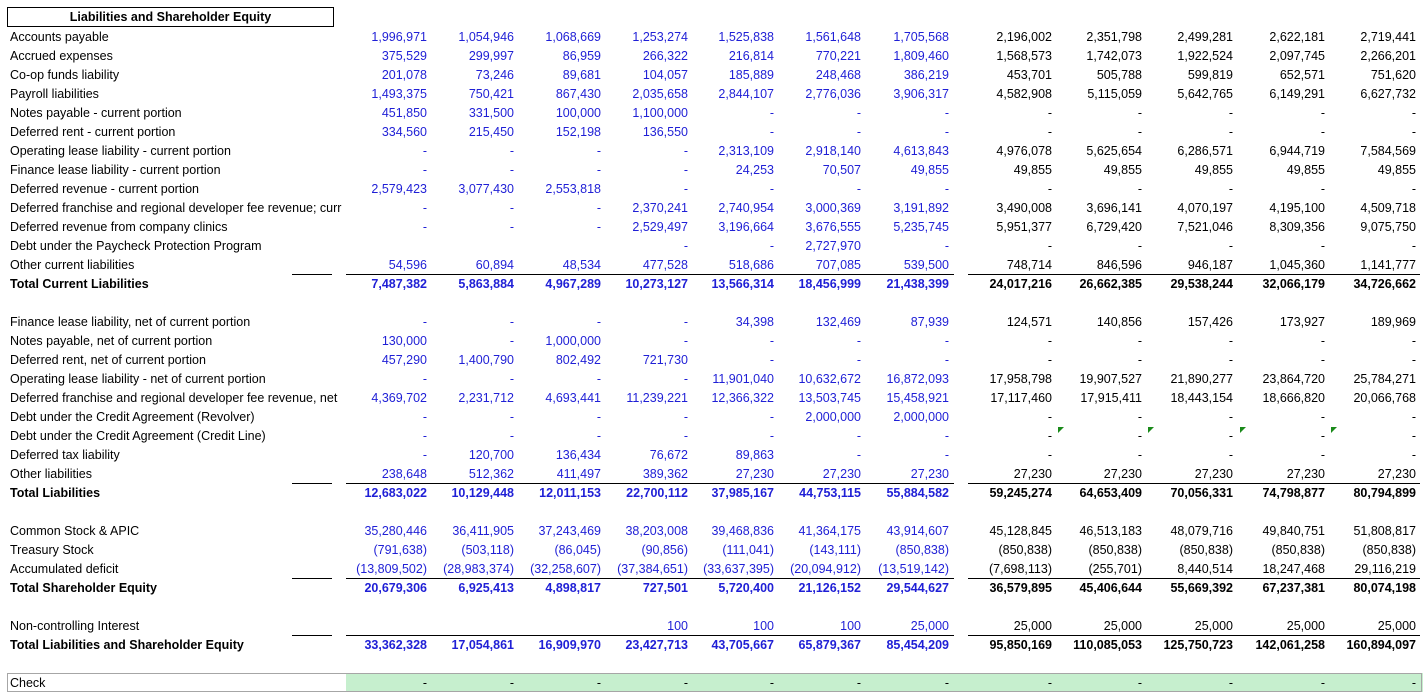 The height and width of the screenshot is (698, 1425). I want to click on value-cell: 160,894,097, so click(1381, 645).